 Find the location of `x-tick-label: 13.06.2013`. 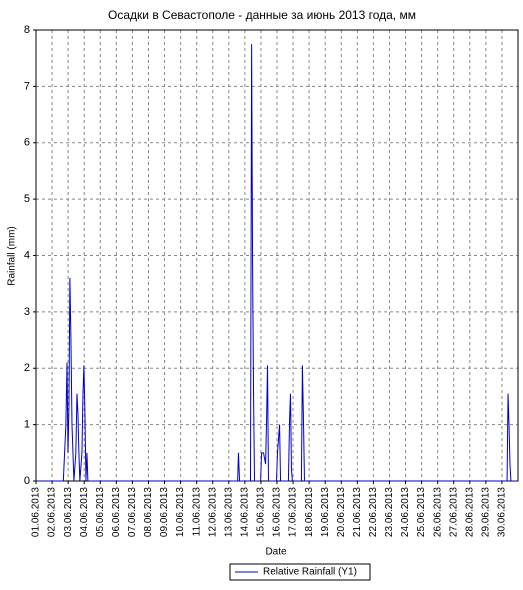

x-tick-label: 13.06.2013 is located at coordinates (228, 512).